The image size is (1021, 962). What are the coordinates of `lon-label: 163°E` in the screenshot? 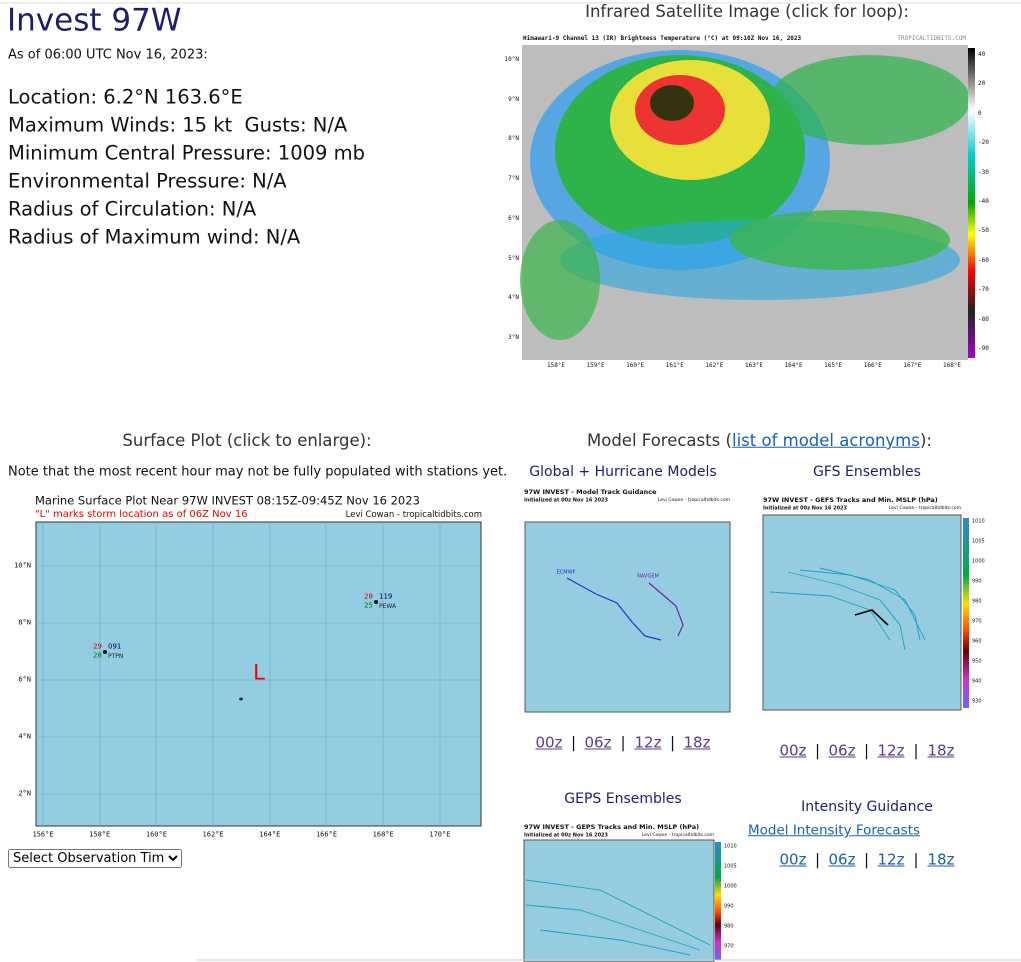 It's located at (754, 365).